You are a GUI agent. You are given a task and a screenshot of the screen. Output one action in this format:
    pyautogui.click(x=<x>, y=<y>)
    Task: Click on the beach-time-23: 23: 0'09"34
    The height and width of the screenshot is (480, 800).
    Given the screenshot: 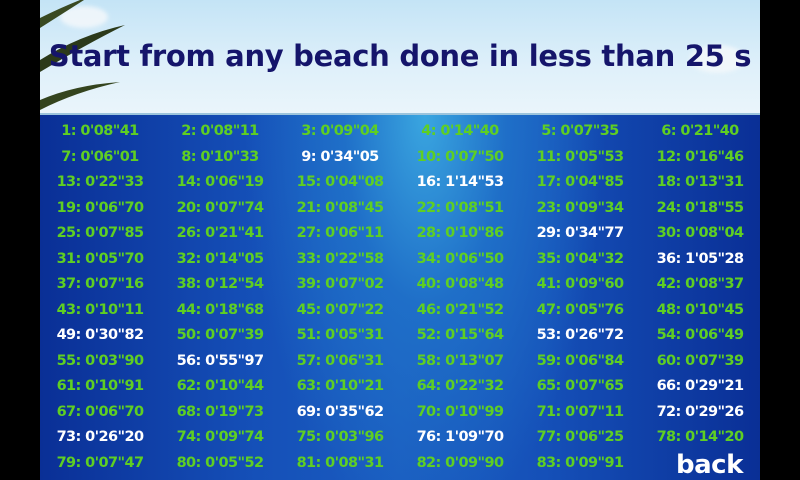 What is the action you would take?
    pyautogui.click(x=580, y=207)
    